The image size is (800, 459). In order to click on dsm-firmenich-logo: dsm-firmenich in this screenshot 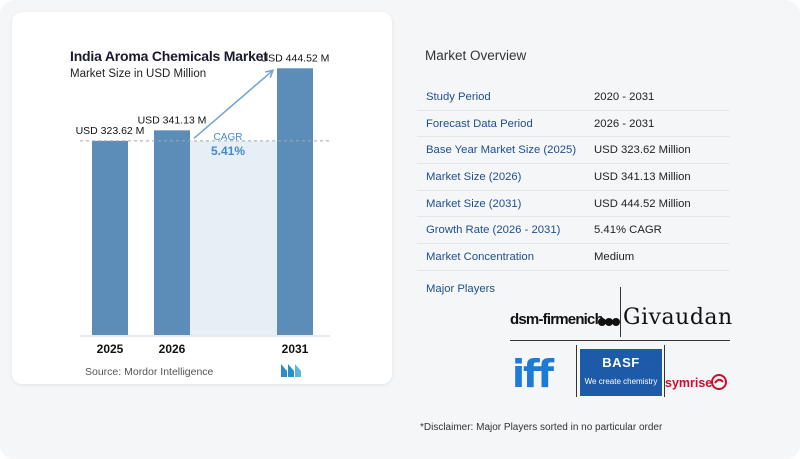, I will do `click(557, 319)`.